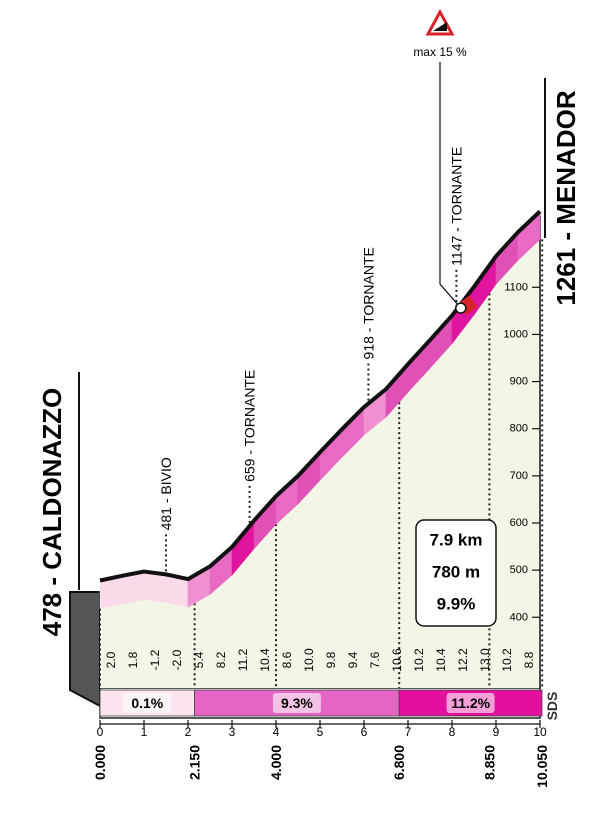 Image resolution: width=599 pixels, height=825 pixels. What do you see at coordinates (331, 659) in the screenshot?
I see `gradient-label: 9.8` at bounding box center [331, 659].